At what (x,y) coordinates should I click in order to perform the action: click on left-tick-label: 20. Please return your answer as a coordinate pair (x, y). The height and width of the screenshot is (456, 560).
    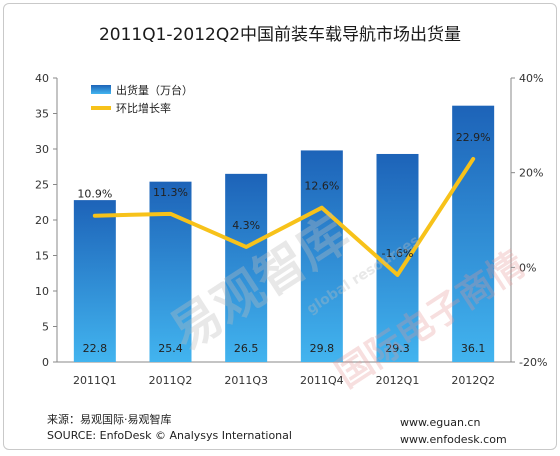
    Looking at the image, I should click on (42, 220).